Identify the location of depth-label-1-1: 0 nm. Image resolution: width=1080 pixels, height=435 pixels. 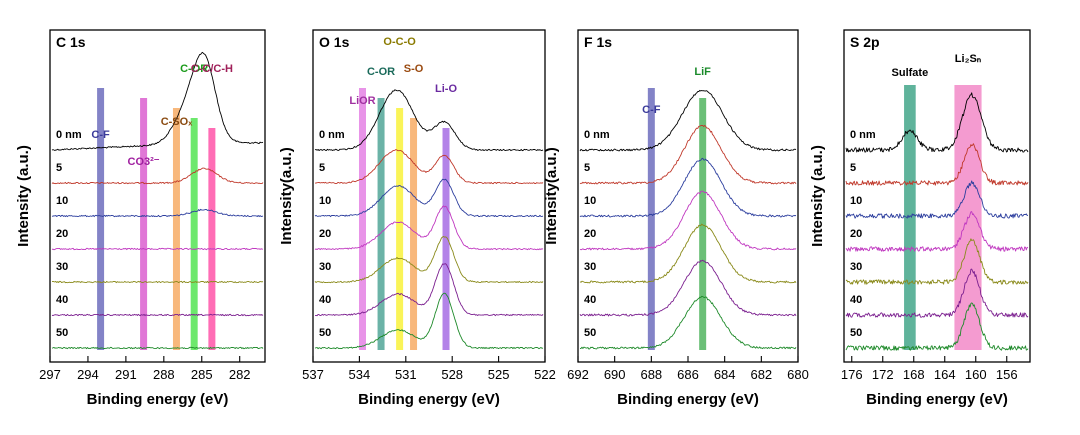
(69, 135).